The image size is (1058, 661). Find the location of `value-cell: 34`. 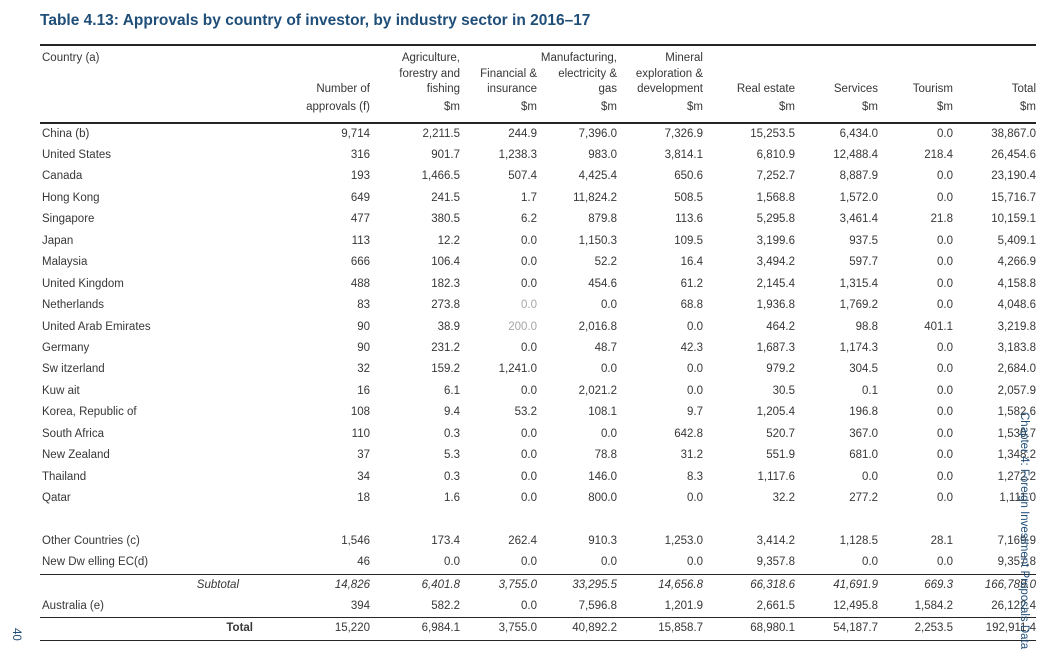

value-cell: 34 is located at coordinates (363, 476).